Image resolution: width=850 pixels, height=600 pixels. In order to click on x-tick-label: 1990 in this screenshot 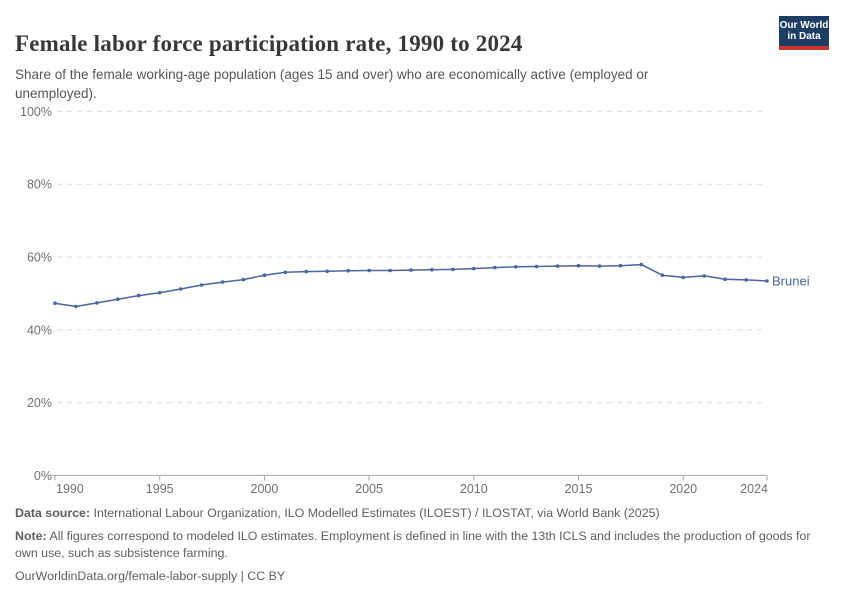, I will do `click(70, 489)`.